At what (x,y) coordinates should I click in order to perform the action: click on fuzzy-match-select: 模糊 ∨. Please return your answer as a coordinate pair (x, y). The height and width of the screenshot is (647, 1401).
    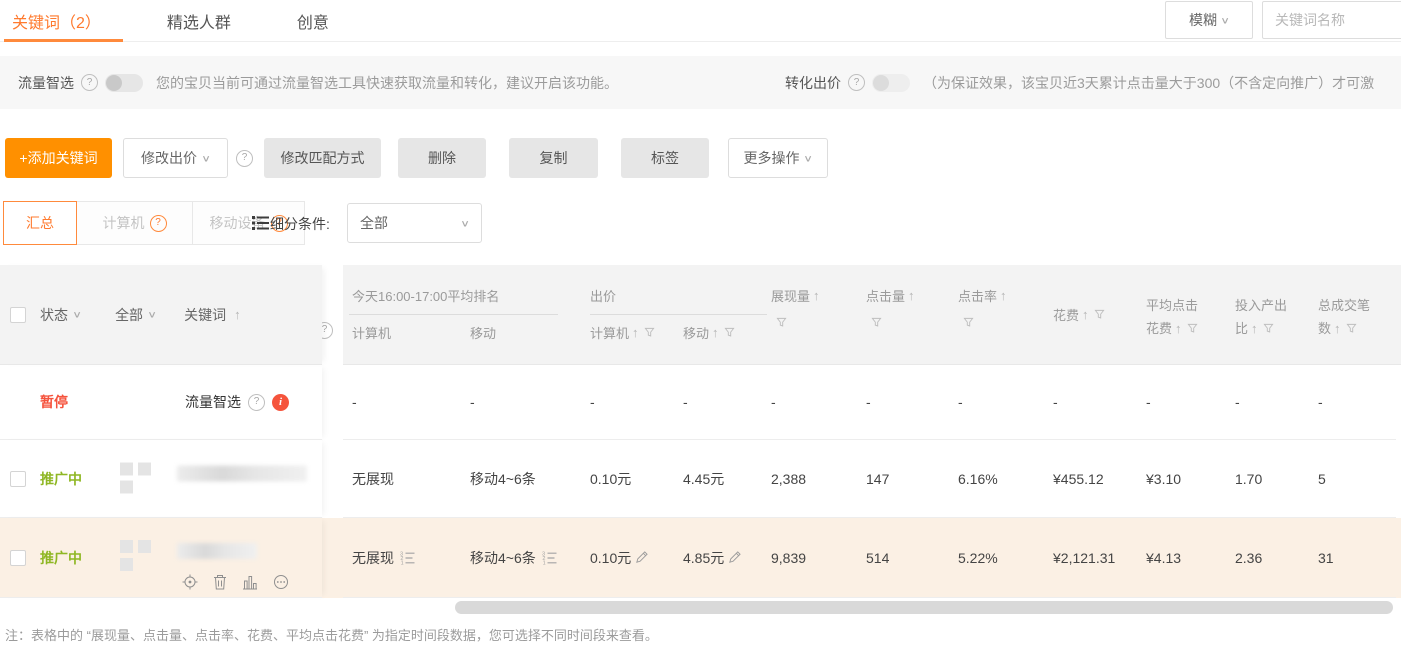
    Looking at the image, I should click on (1209, 20).